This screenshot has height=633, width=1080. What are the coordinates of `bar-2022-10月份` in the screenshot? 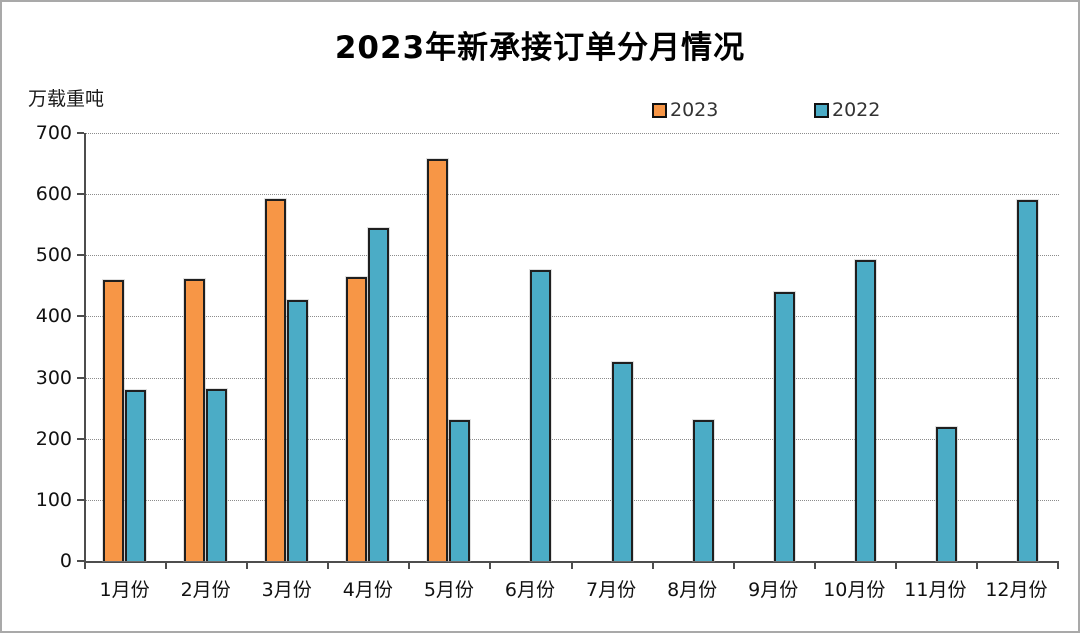 It's located at (865, 410).